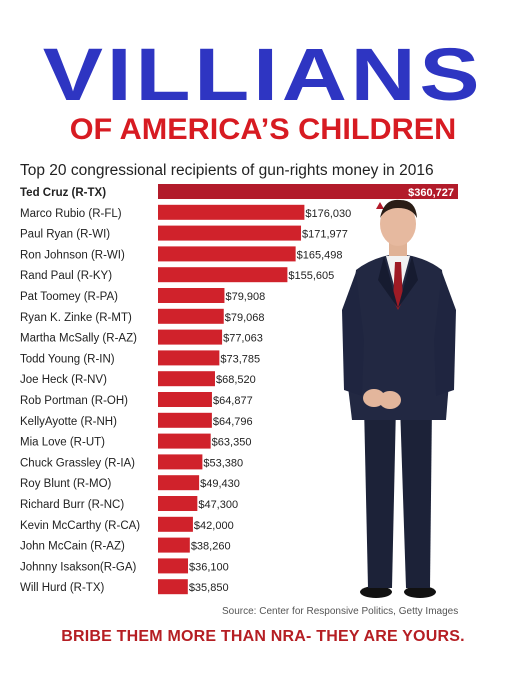 This screenshot has height=676, width=526. What do you see at coordinates (380, 205) in the screenshot?
I see `pointer-arrow` at bounding box center [380, 205].